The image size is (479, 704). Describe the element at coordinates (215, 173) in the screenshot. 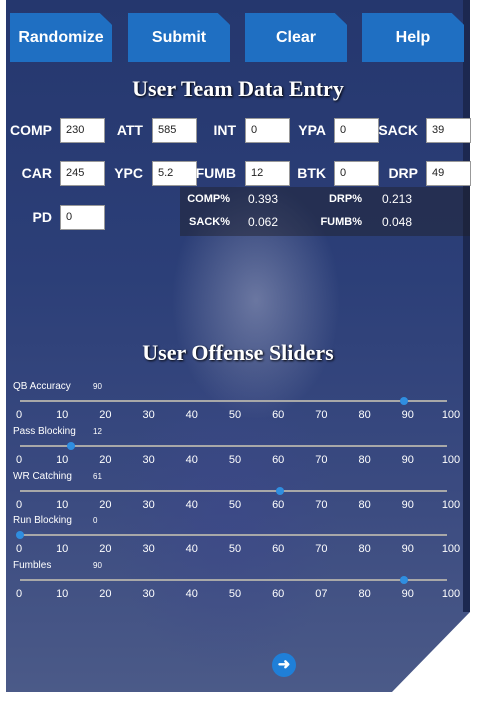

I see `field-label: FUMB` at that location.